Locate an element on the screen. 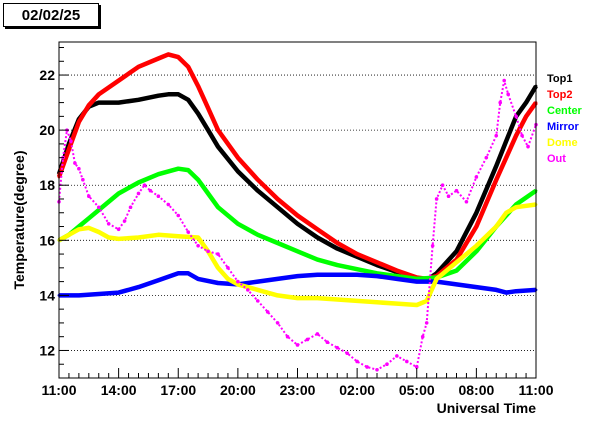 Image resolution: width=596 pixels, height=422 pixels. y-tick-label-12: 12 is located at coordinates (47, 350).